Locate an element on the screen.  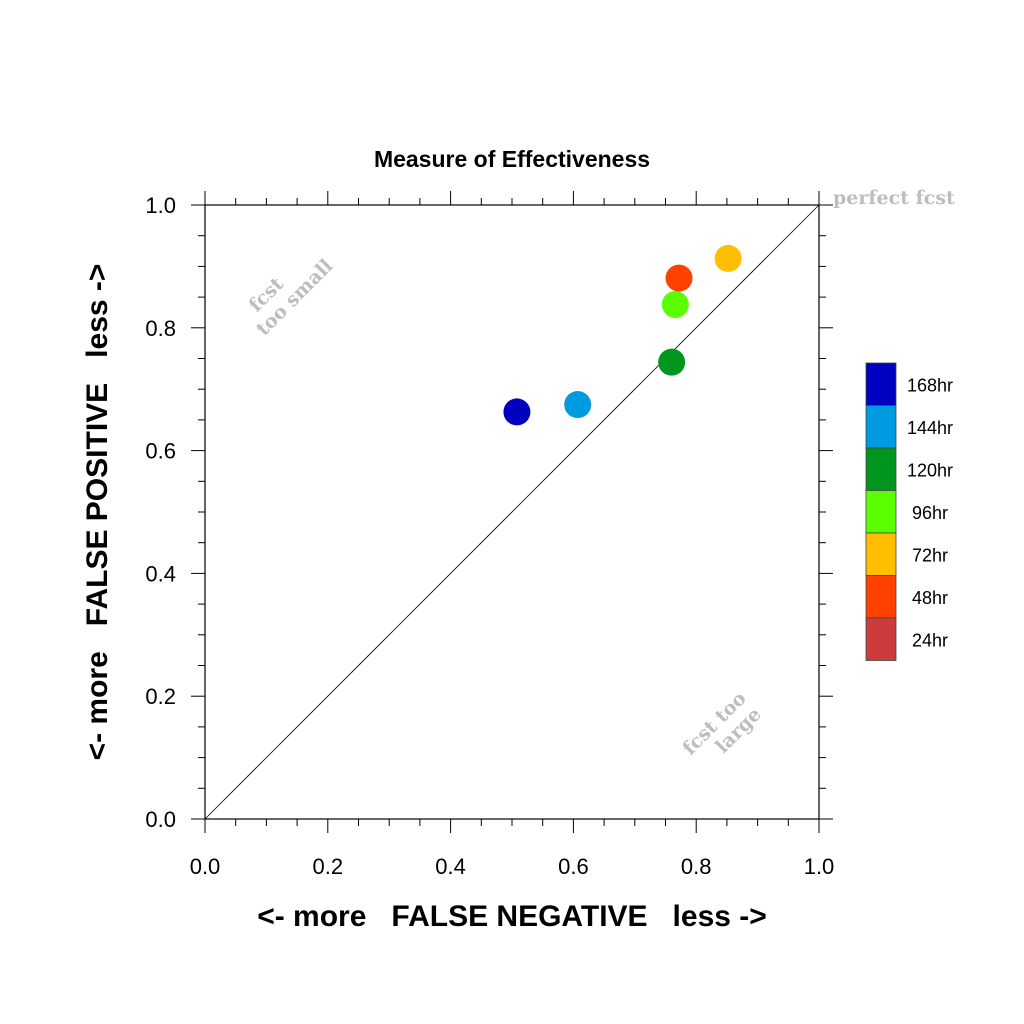
perfect-forecast-annotation: perfect fcst is located at coordinates (894, 198).